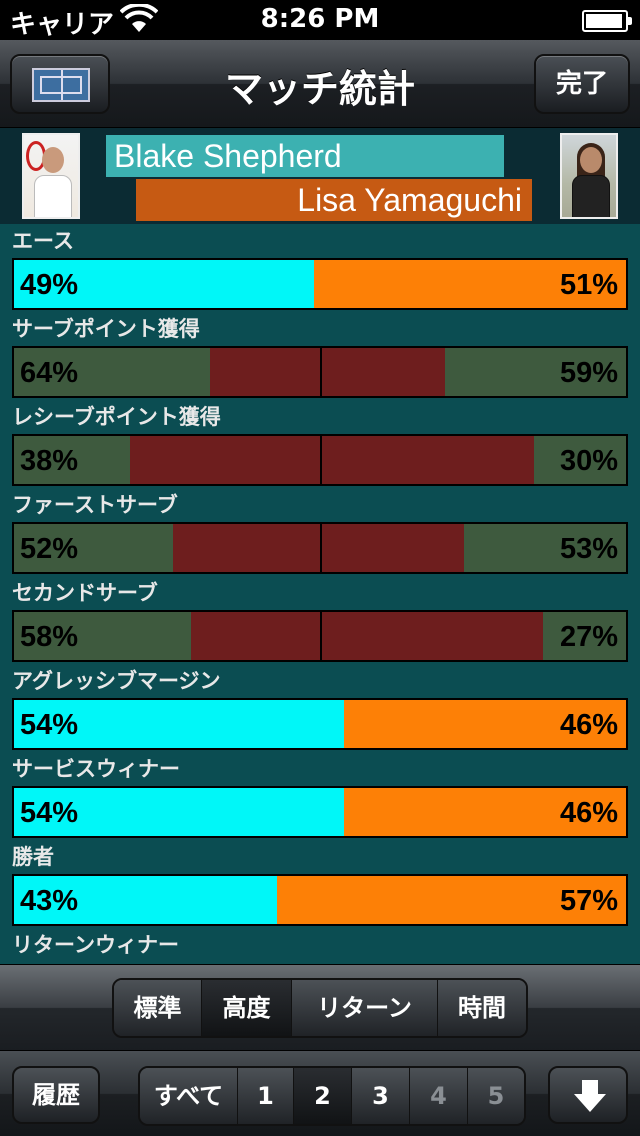 Image resolution: width=640 pixels, height=1136 pixels. What do you see at coordinates (139, 18) in the screenshot?
I see `wifi-icon` at bounding box center [139, 18].